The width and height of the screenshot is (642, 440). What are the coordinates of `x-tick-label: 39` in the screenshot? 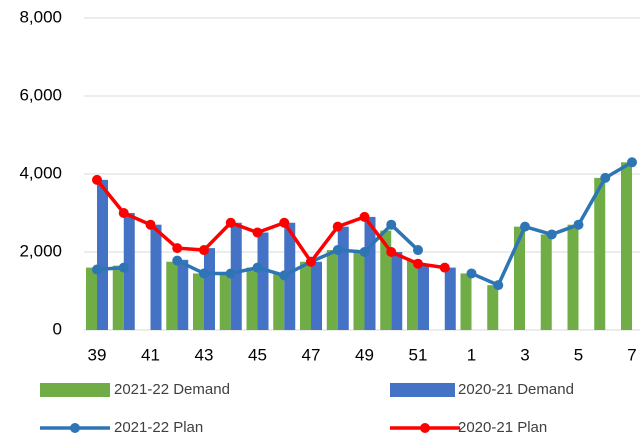 It's located at (97, 354).